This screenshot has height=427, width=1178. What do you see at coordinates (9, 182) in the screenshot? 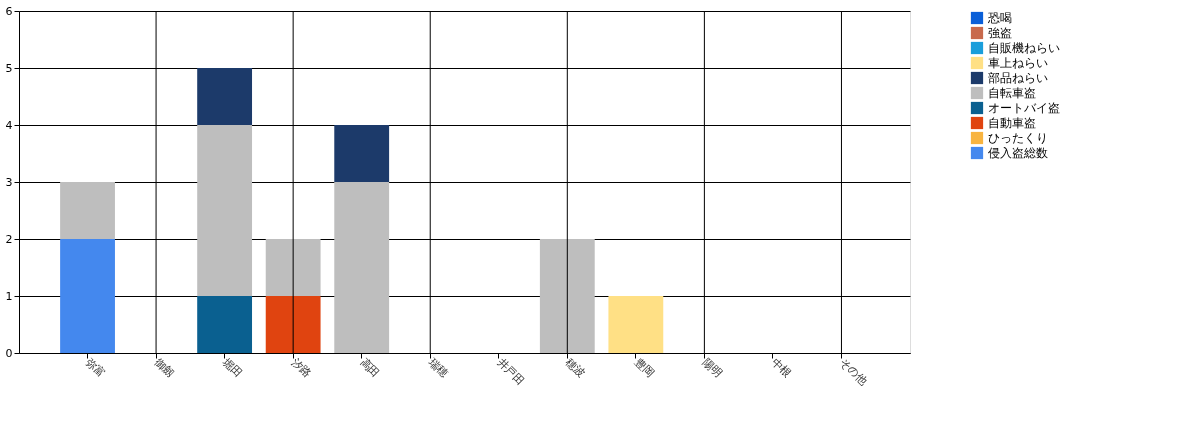
I see `y-tick-label: 3` at bounding box center [9, 182].